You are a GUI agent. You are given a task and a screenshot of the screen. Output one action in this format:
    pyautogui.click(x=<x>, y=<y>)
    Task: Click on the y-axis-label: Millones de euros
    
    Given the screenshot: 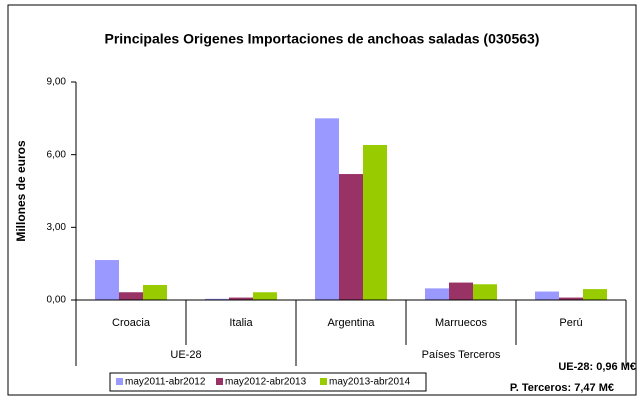 What is the action you would take?
    pyautogui.click(x=21, y=191)
    